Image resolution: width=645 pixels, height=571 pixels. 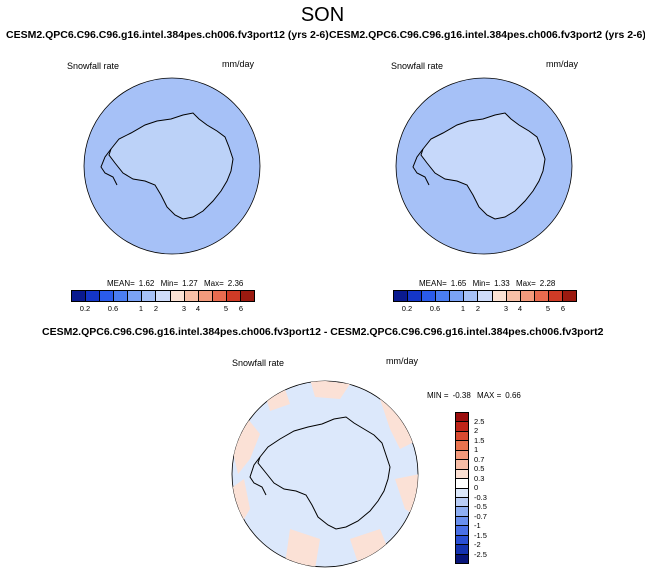 What do you see at coordinates (479, 478) in the screenshot?
I see `cb3-label: 0.3` at bounding box center [479, 478].